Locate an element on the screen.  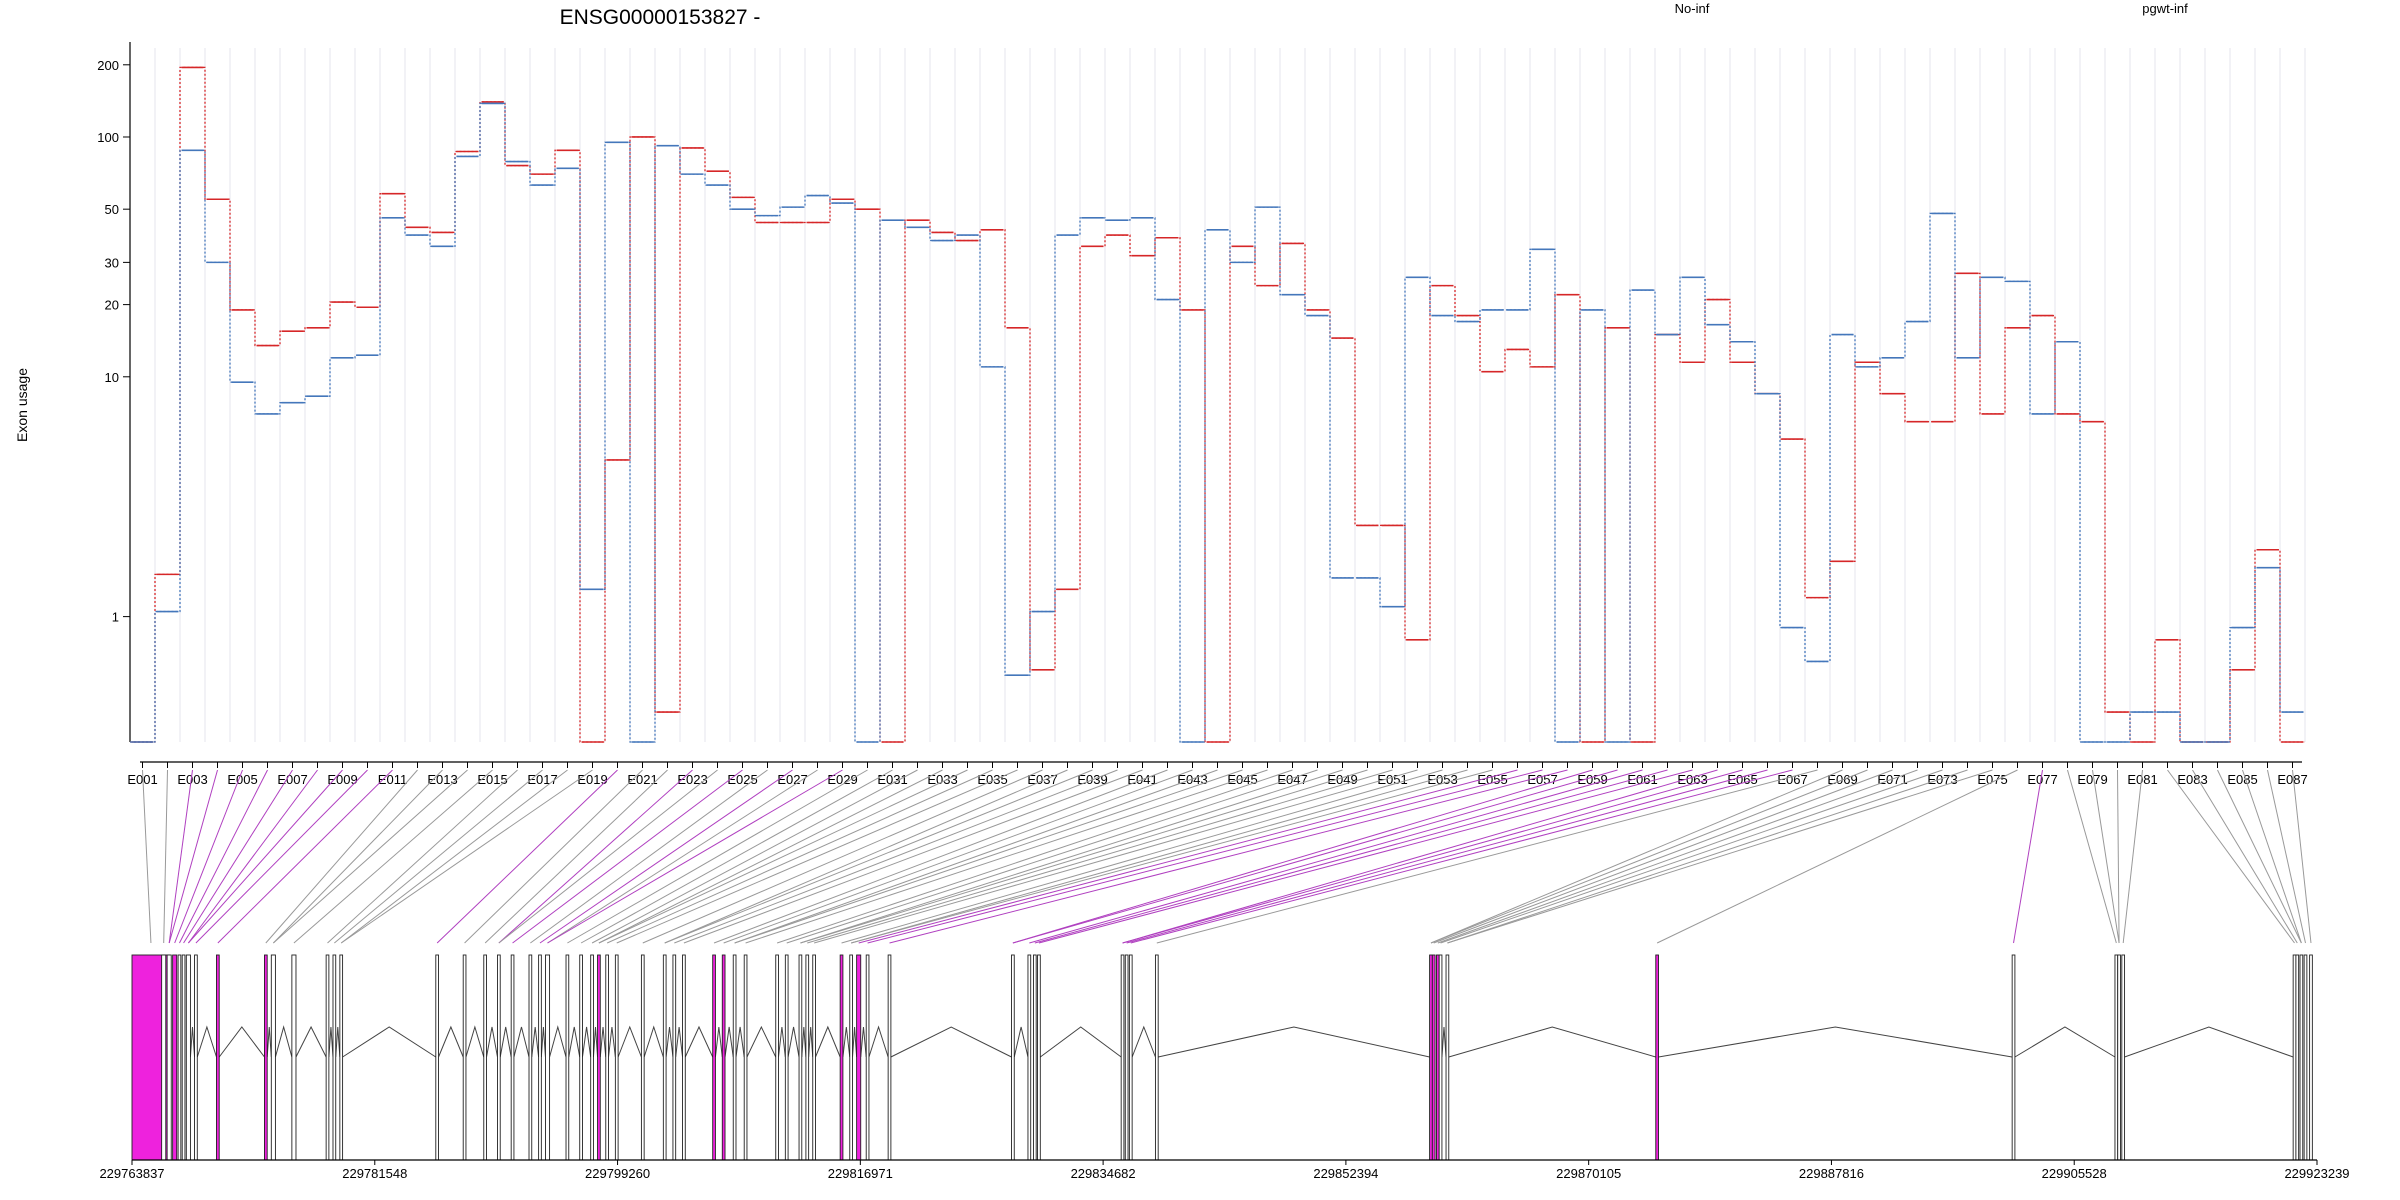
y-tick-label: 10 is located at coordinates (112, 377).